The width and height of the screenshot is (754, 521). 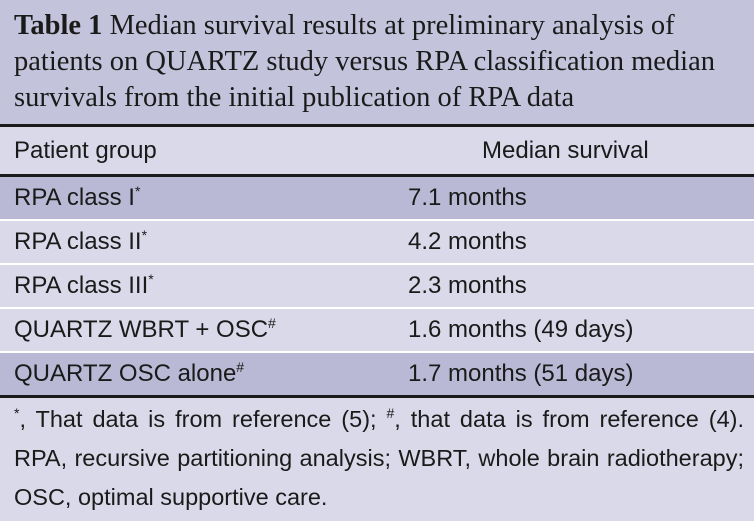 I want to click on footnote-text-1: , That data is from reference (5);, so click(x=203, y=419).